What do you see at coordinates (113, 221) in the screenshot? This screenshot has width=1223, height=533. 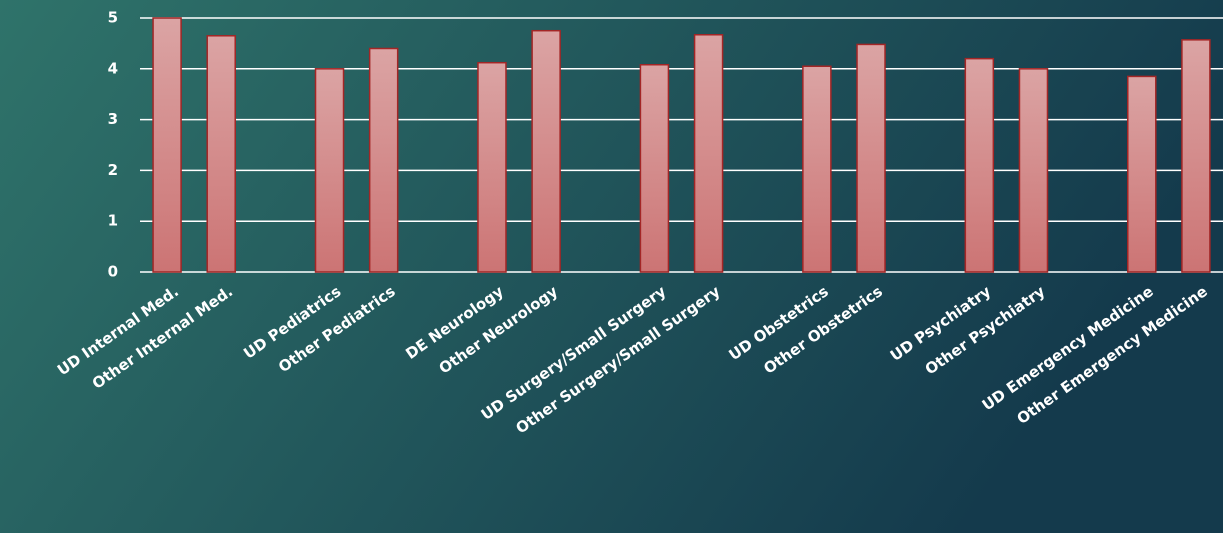 I see `y-tick-label: 1` at bounding box center [113, 221].